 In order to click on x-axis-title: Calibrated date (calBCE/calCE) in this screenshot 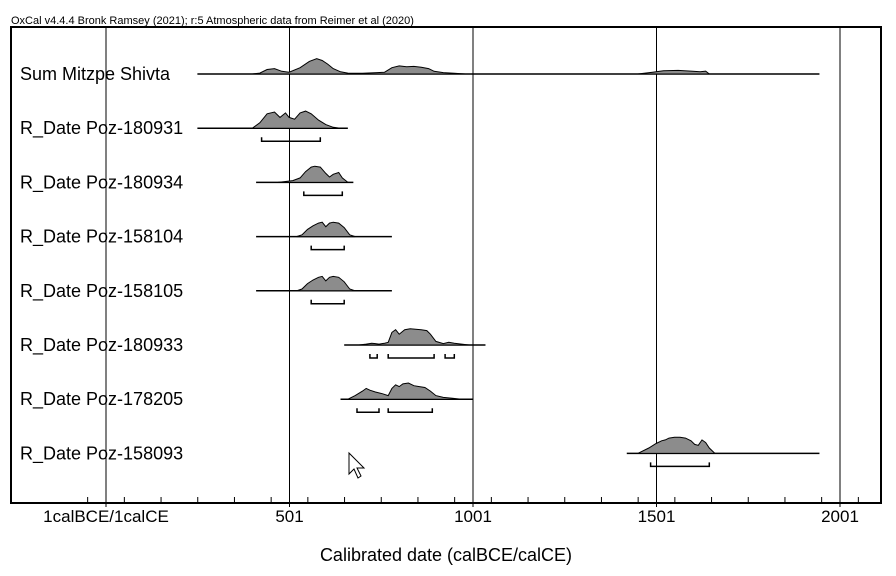, I will do `click(446, 555)`.